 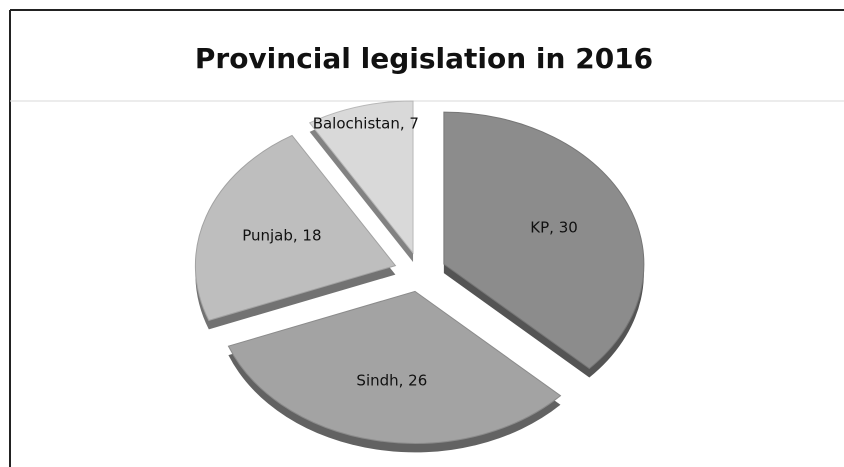 What do you see at coordinates (554, 228) in the screenshot?
I see `data-label: KP, 30` at bounding box center [554, 228].